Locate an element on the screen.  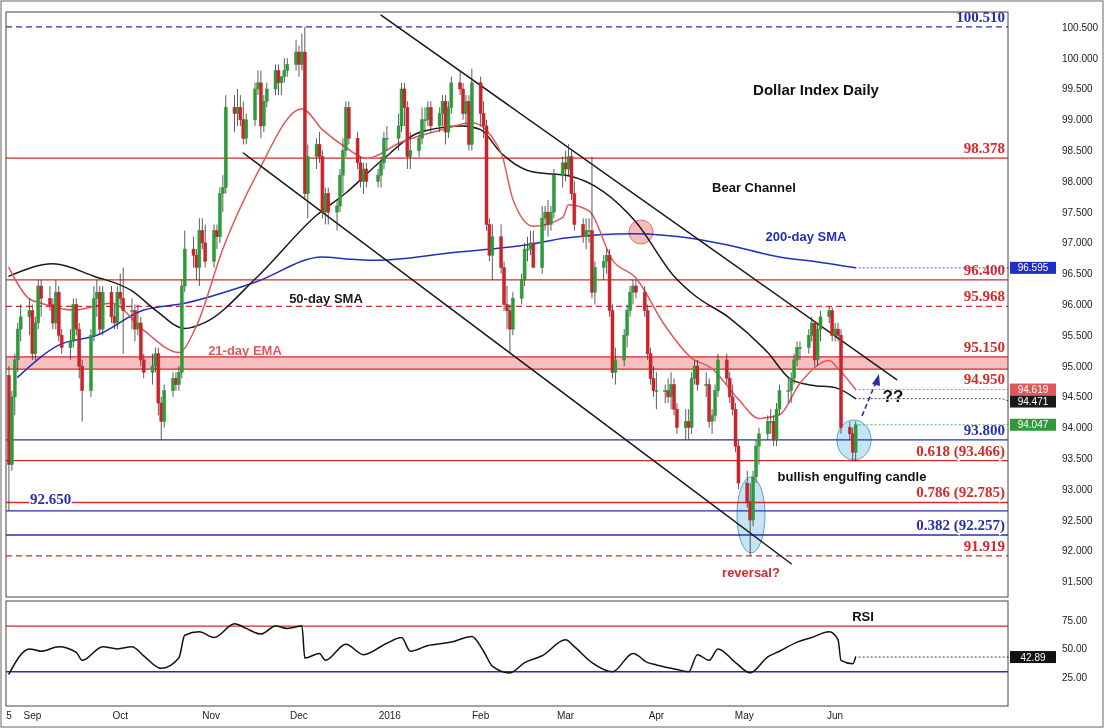
data-label: 42.89 is located at coordinates (1033, 657).